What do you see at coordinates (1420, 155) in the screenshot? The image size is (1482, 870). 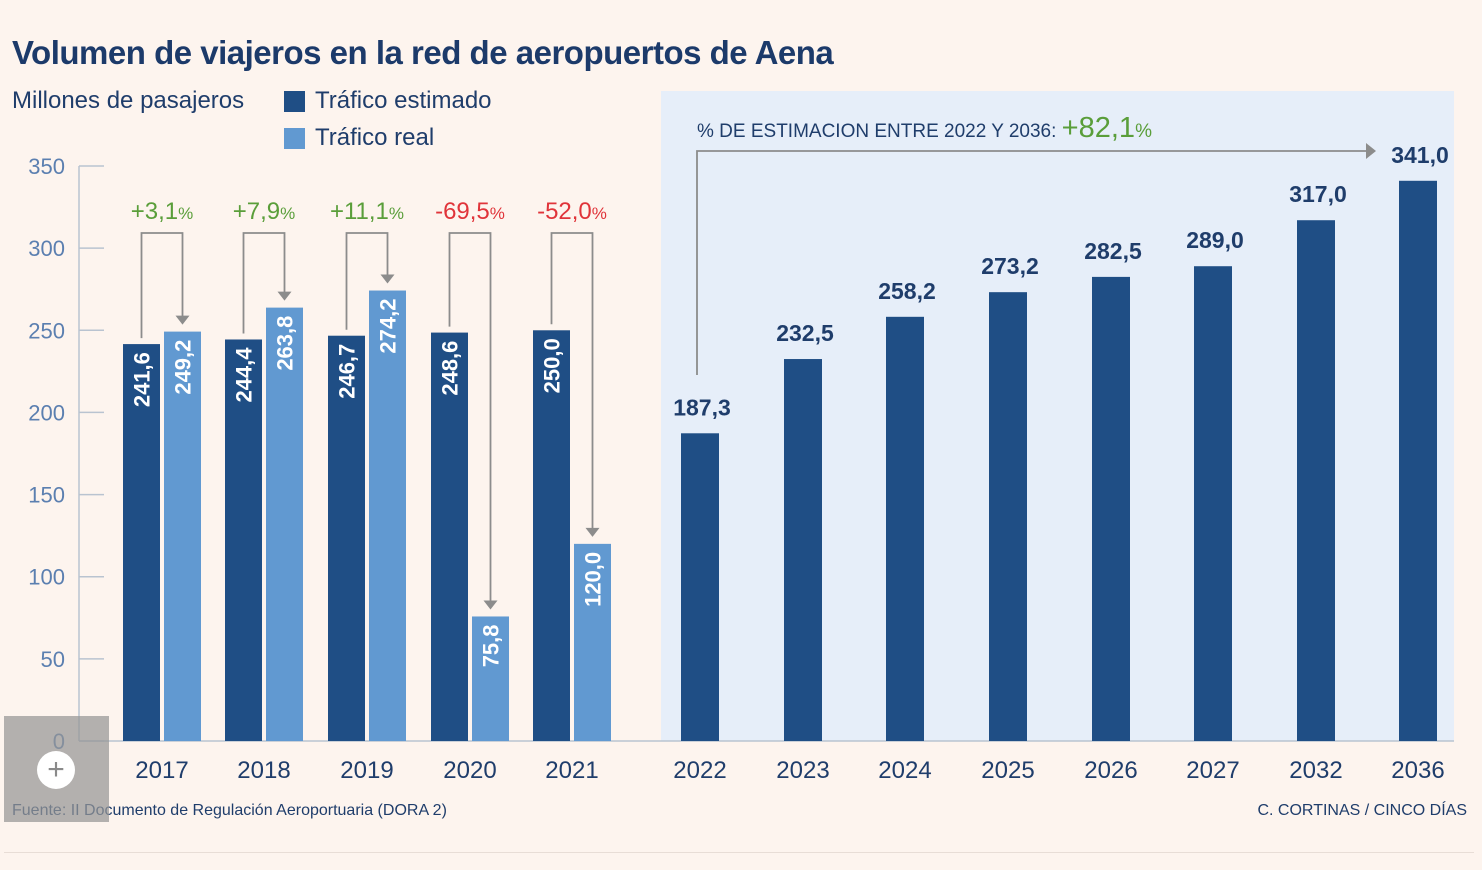 I see `data-label-estimated: 341,0` at bounding box center [1420, 155].